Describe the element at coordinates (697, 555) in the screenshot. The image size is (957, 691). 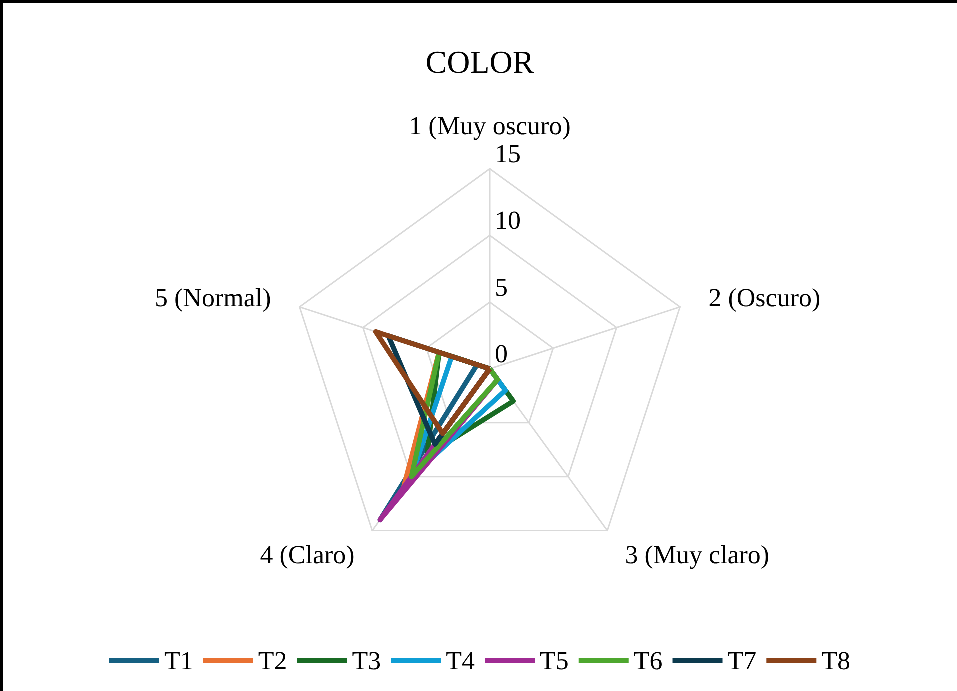
I see `spoke-label: 3 (Muy claro)` at that location.